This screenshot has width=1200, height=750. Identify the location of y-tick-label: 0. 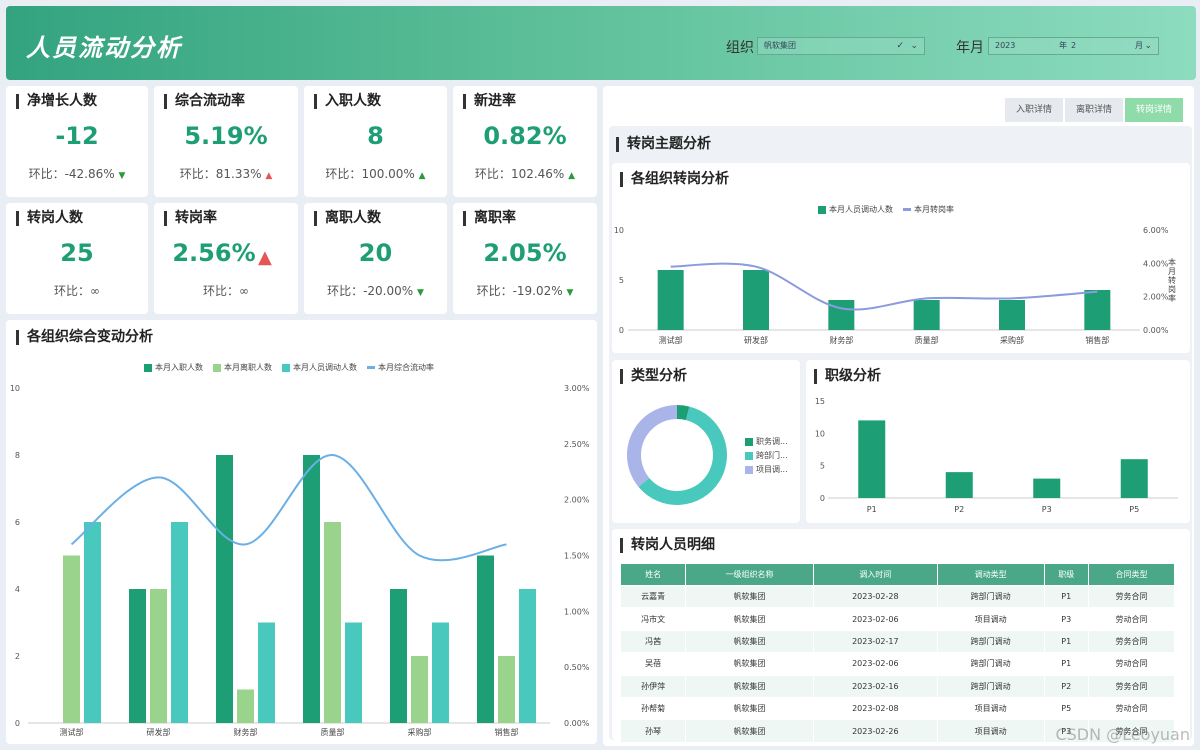
(17, 723).